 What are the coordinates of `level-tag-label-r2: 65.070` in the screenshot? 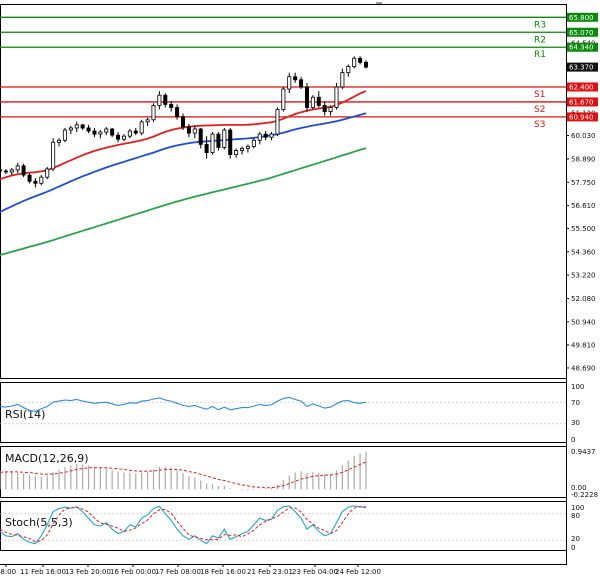 It's located at (581, 33).